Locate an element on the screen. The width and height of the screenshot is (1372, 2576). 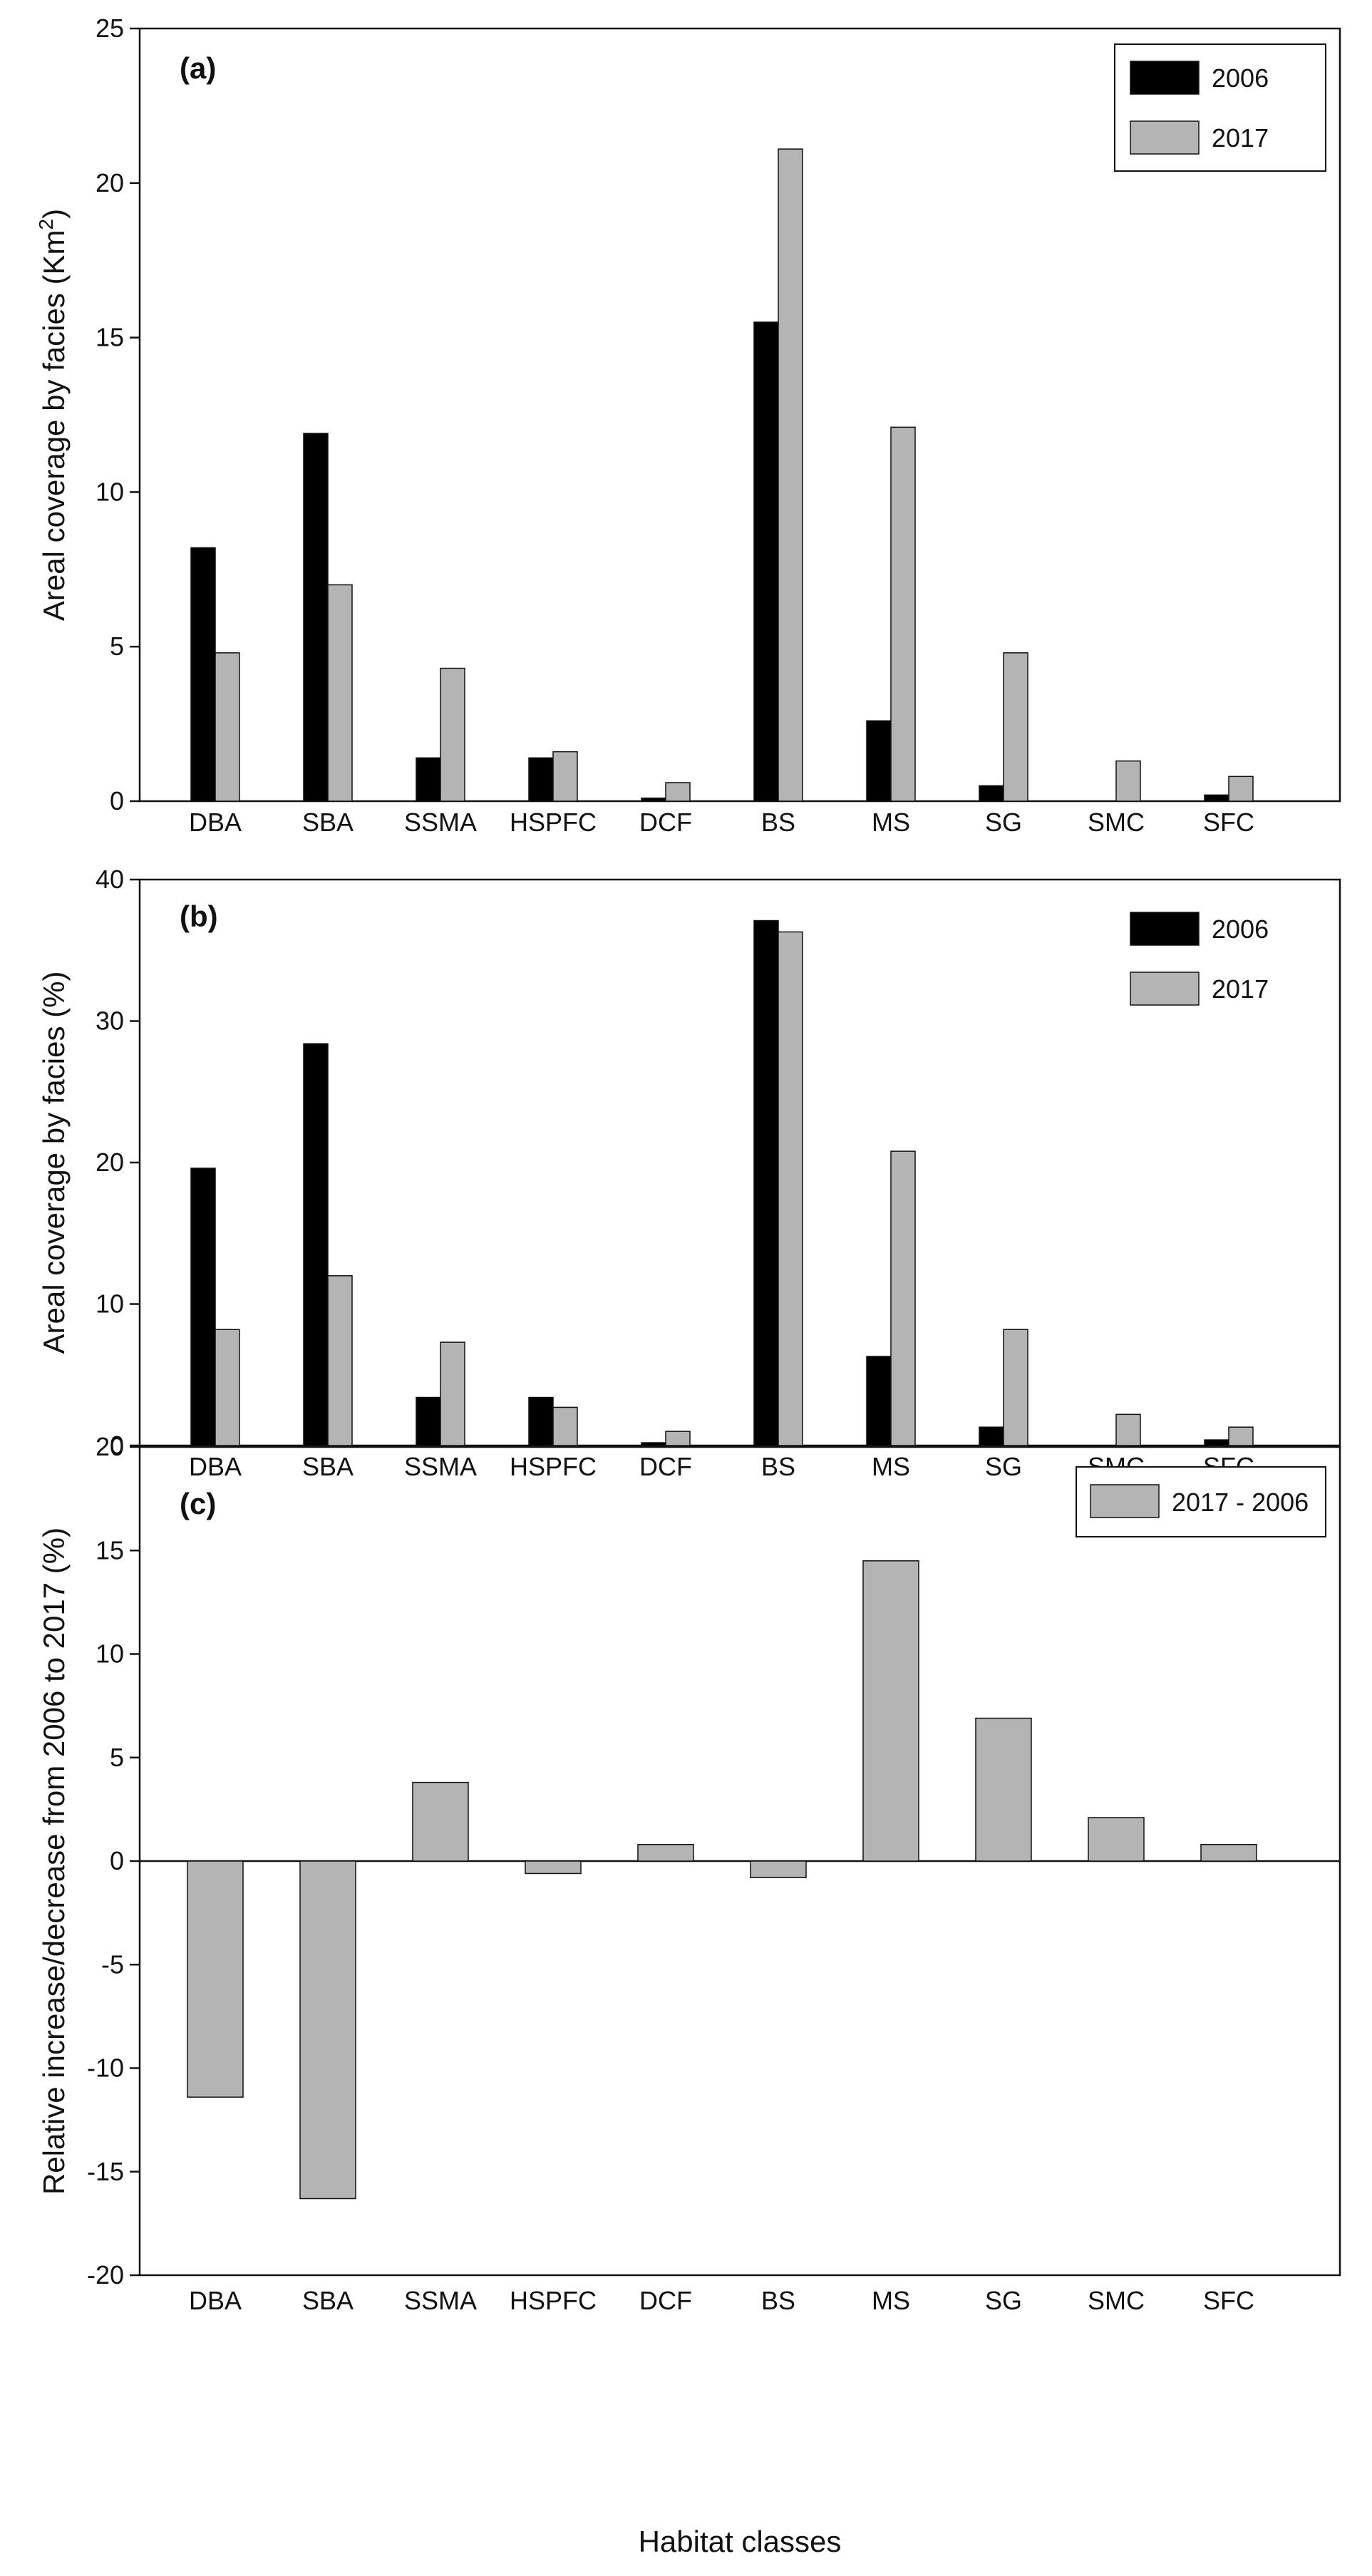
legend-label-2006: 2006 is located at coordinates (1240, 929).